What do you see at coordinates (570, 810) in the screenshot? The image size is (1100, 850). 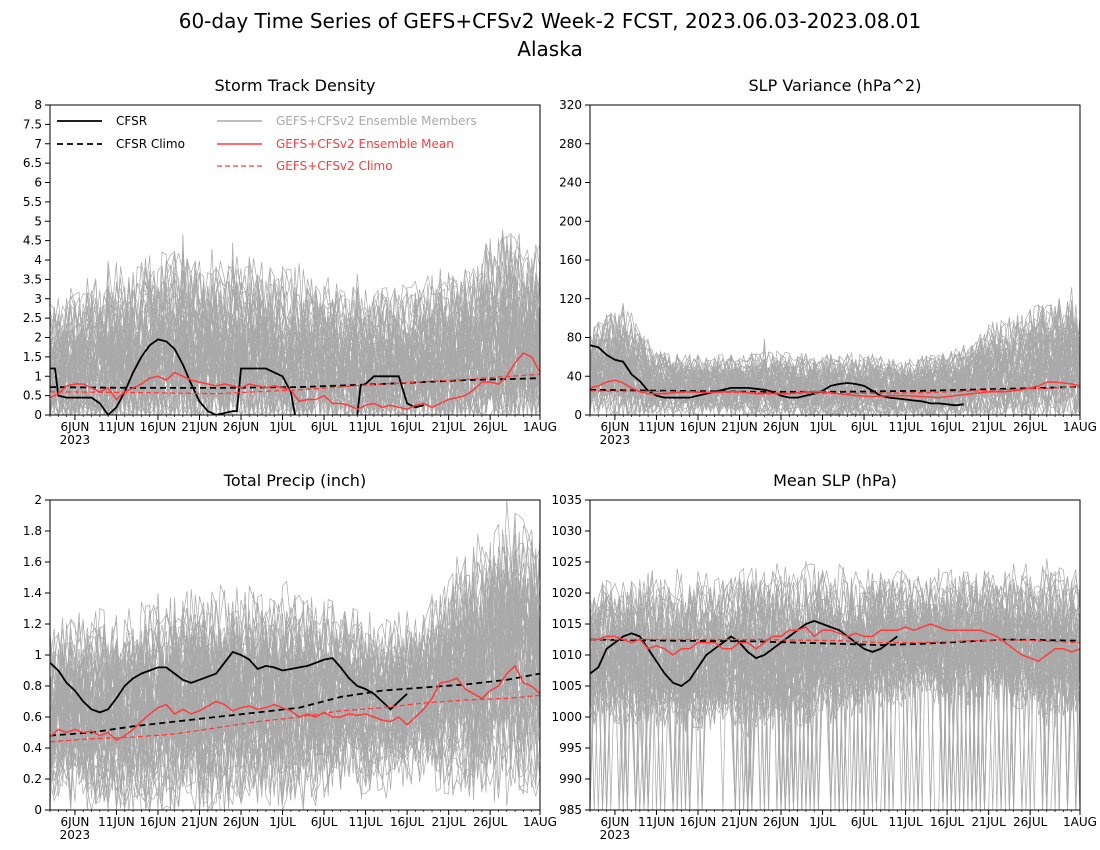 I see `y-tick-label: 985` at bounding box center [570, 810].